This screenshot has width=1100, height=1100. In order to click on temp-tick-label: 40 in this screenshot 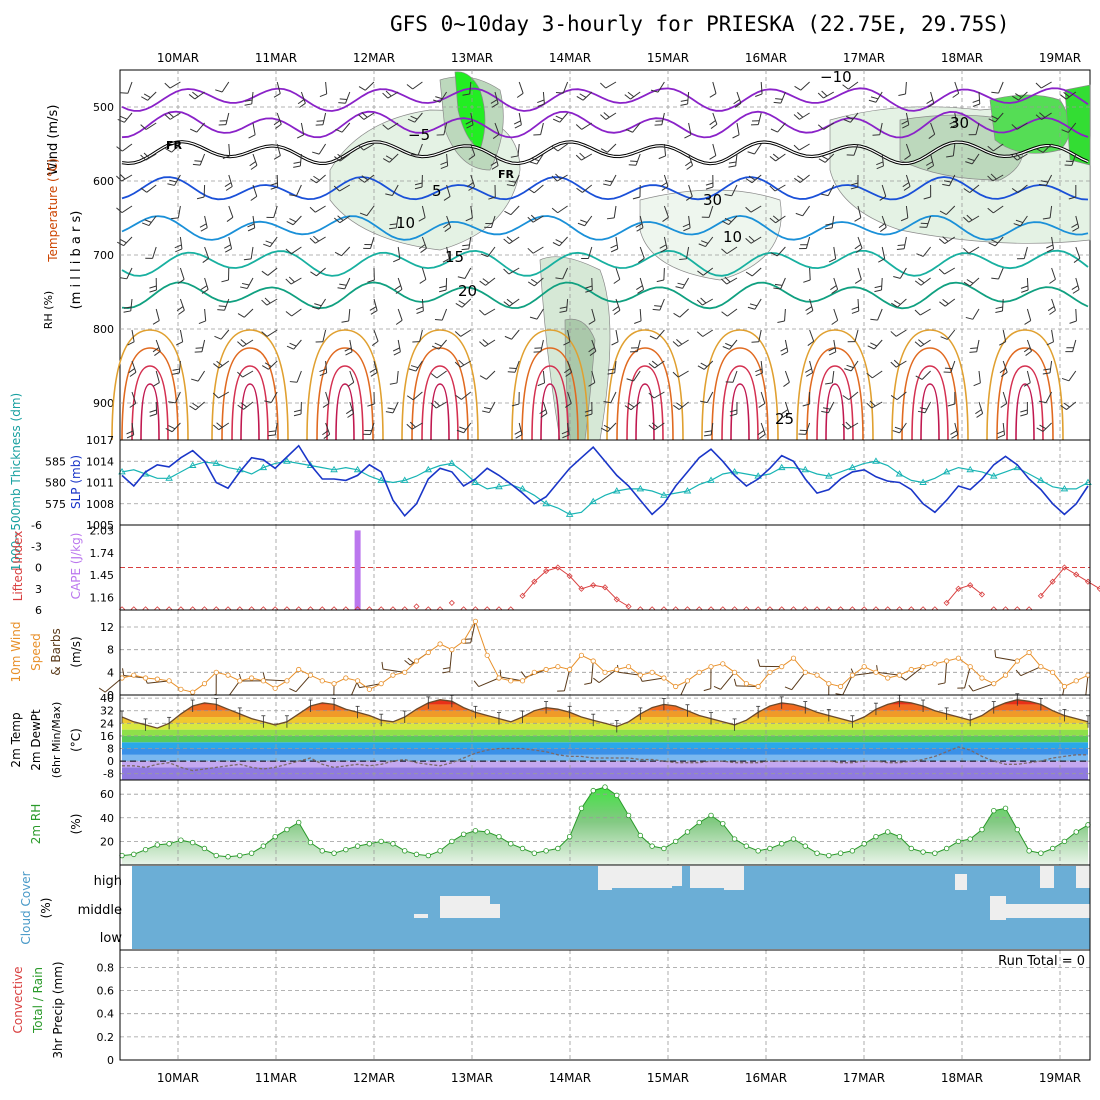, I will do `click(107, 698)`.